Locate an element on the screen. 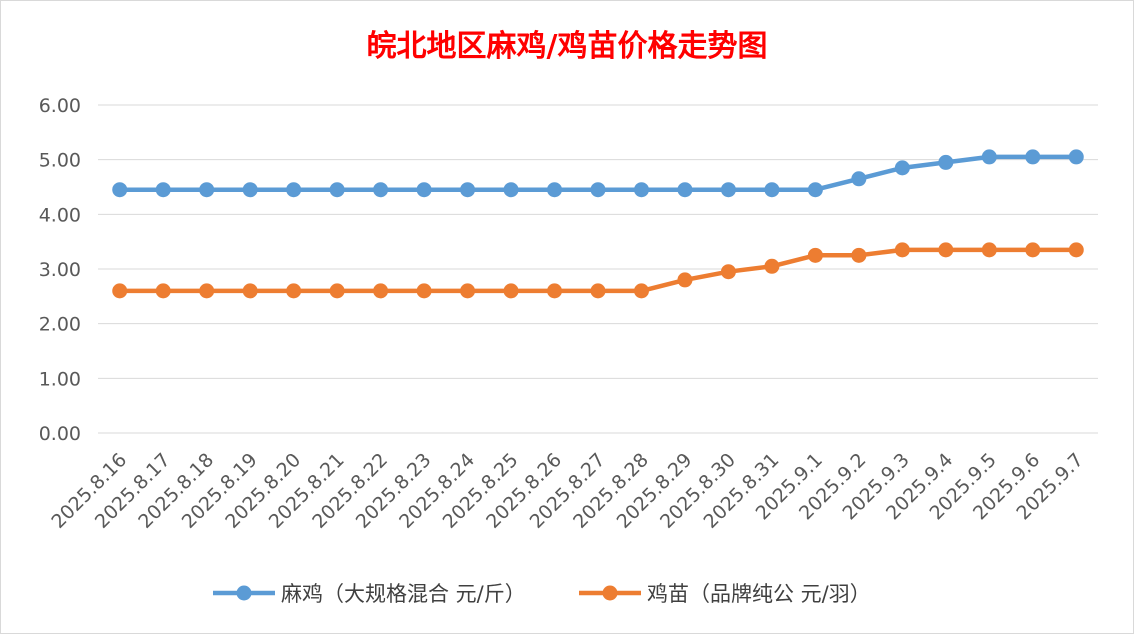 This screenshot has height=636, width=1134. legend-item: 麻鸡（大规格混合 元/斤） is located at coordinates (369, 594).